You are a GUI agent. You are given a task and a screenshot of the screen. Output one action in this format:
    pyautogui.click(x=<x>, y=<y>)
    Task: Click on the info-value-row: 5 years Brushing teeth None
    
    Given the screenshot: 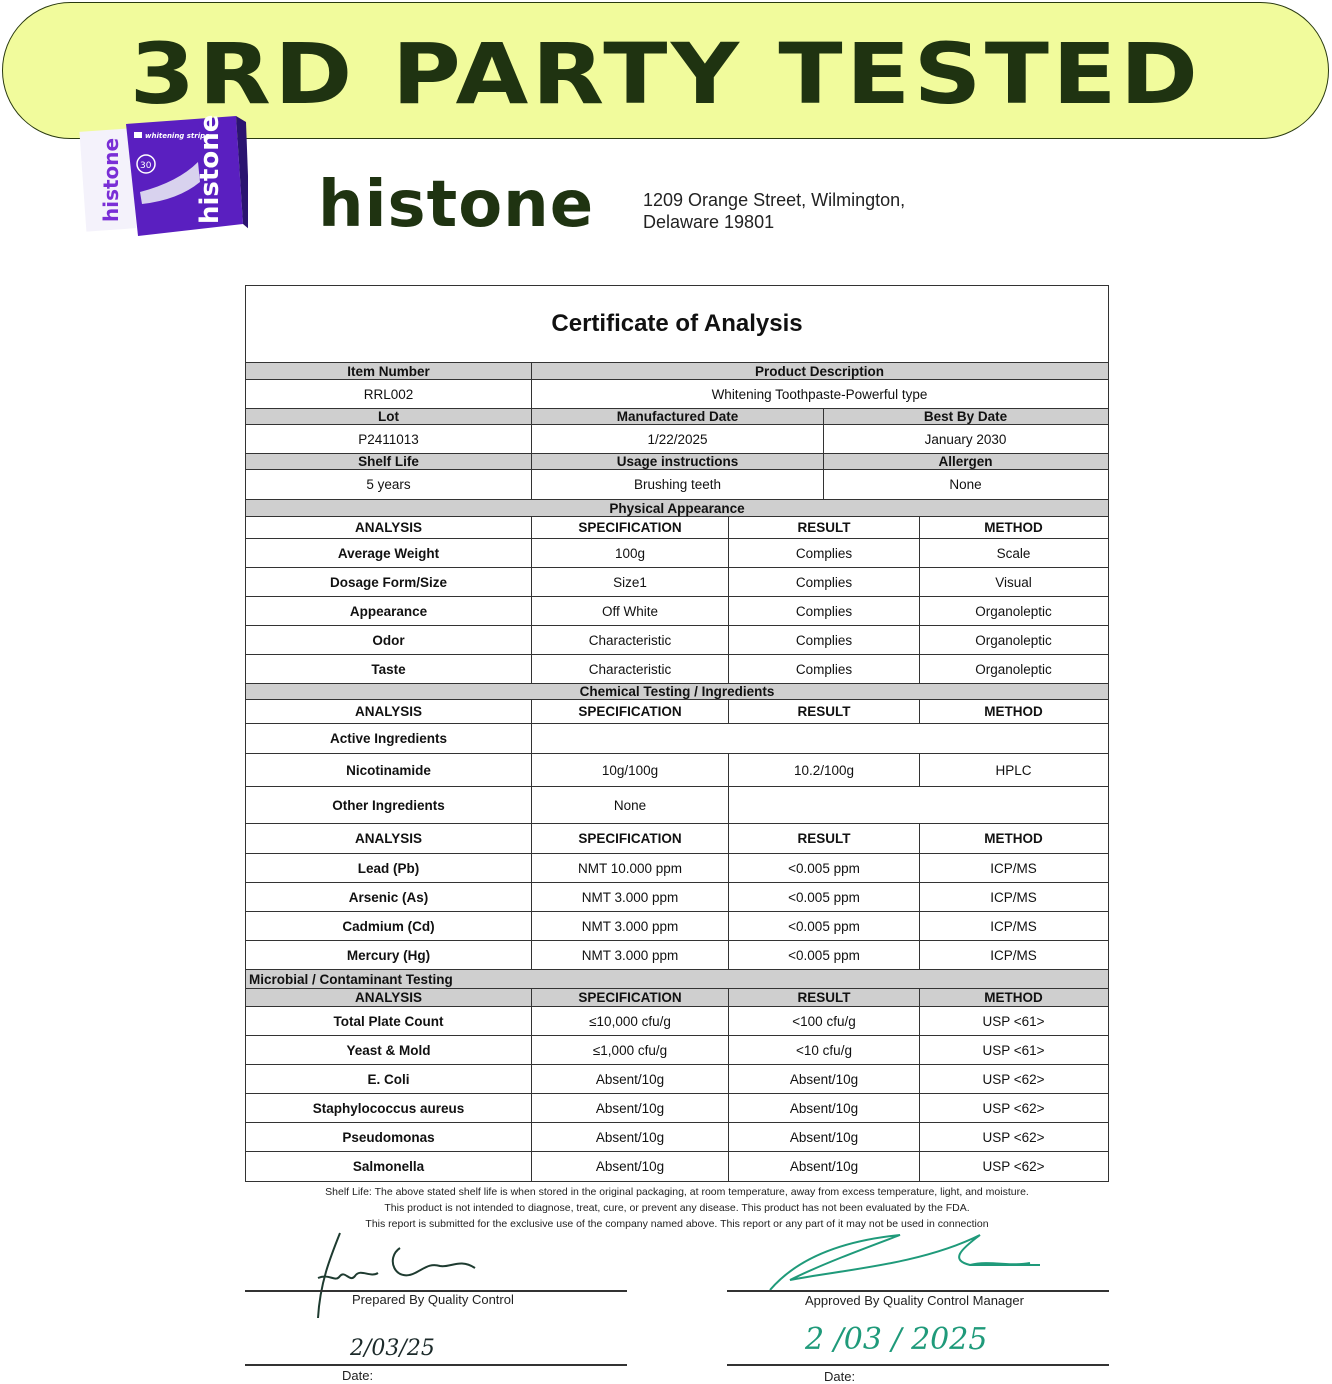 What is the action you would take?
    pyautogui.click(x=677, y=485)
    